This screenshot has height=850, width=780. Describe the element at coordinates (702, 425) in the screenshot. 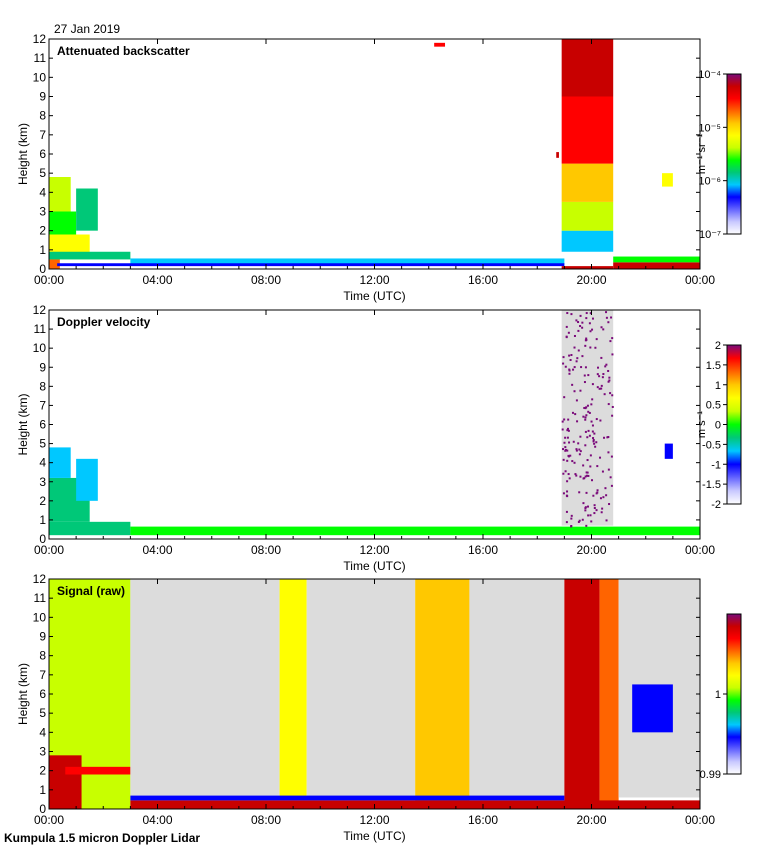

I see `colorbar-unit: m s⁻¹` at that location.